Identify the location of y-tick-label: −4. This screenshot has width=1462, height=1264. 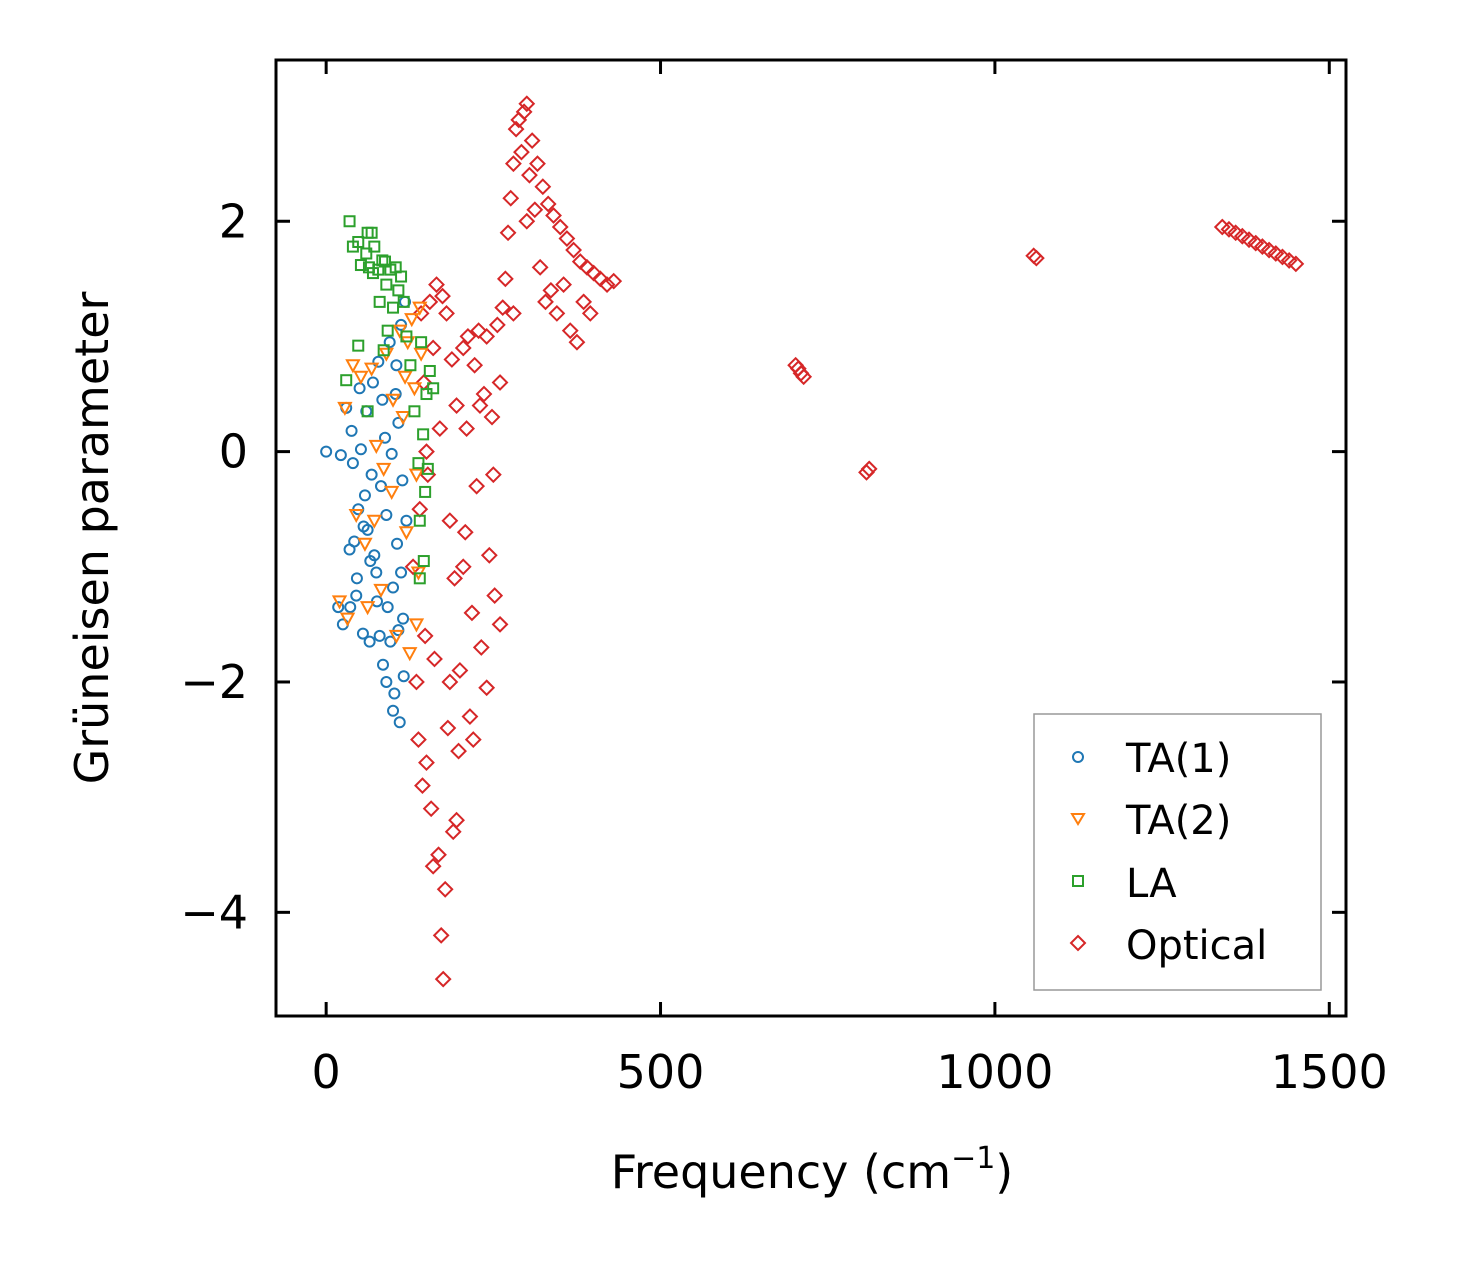
(214, 912).